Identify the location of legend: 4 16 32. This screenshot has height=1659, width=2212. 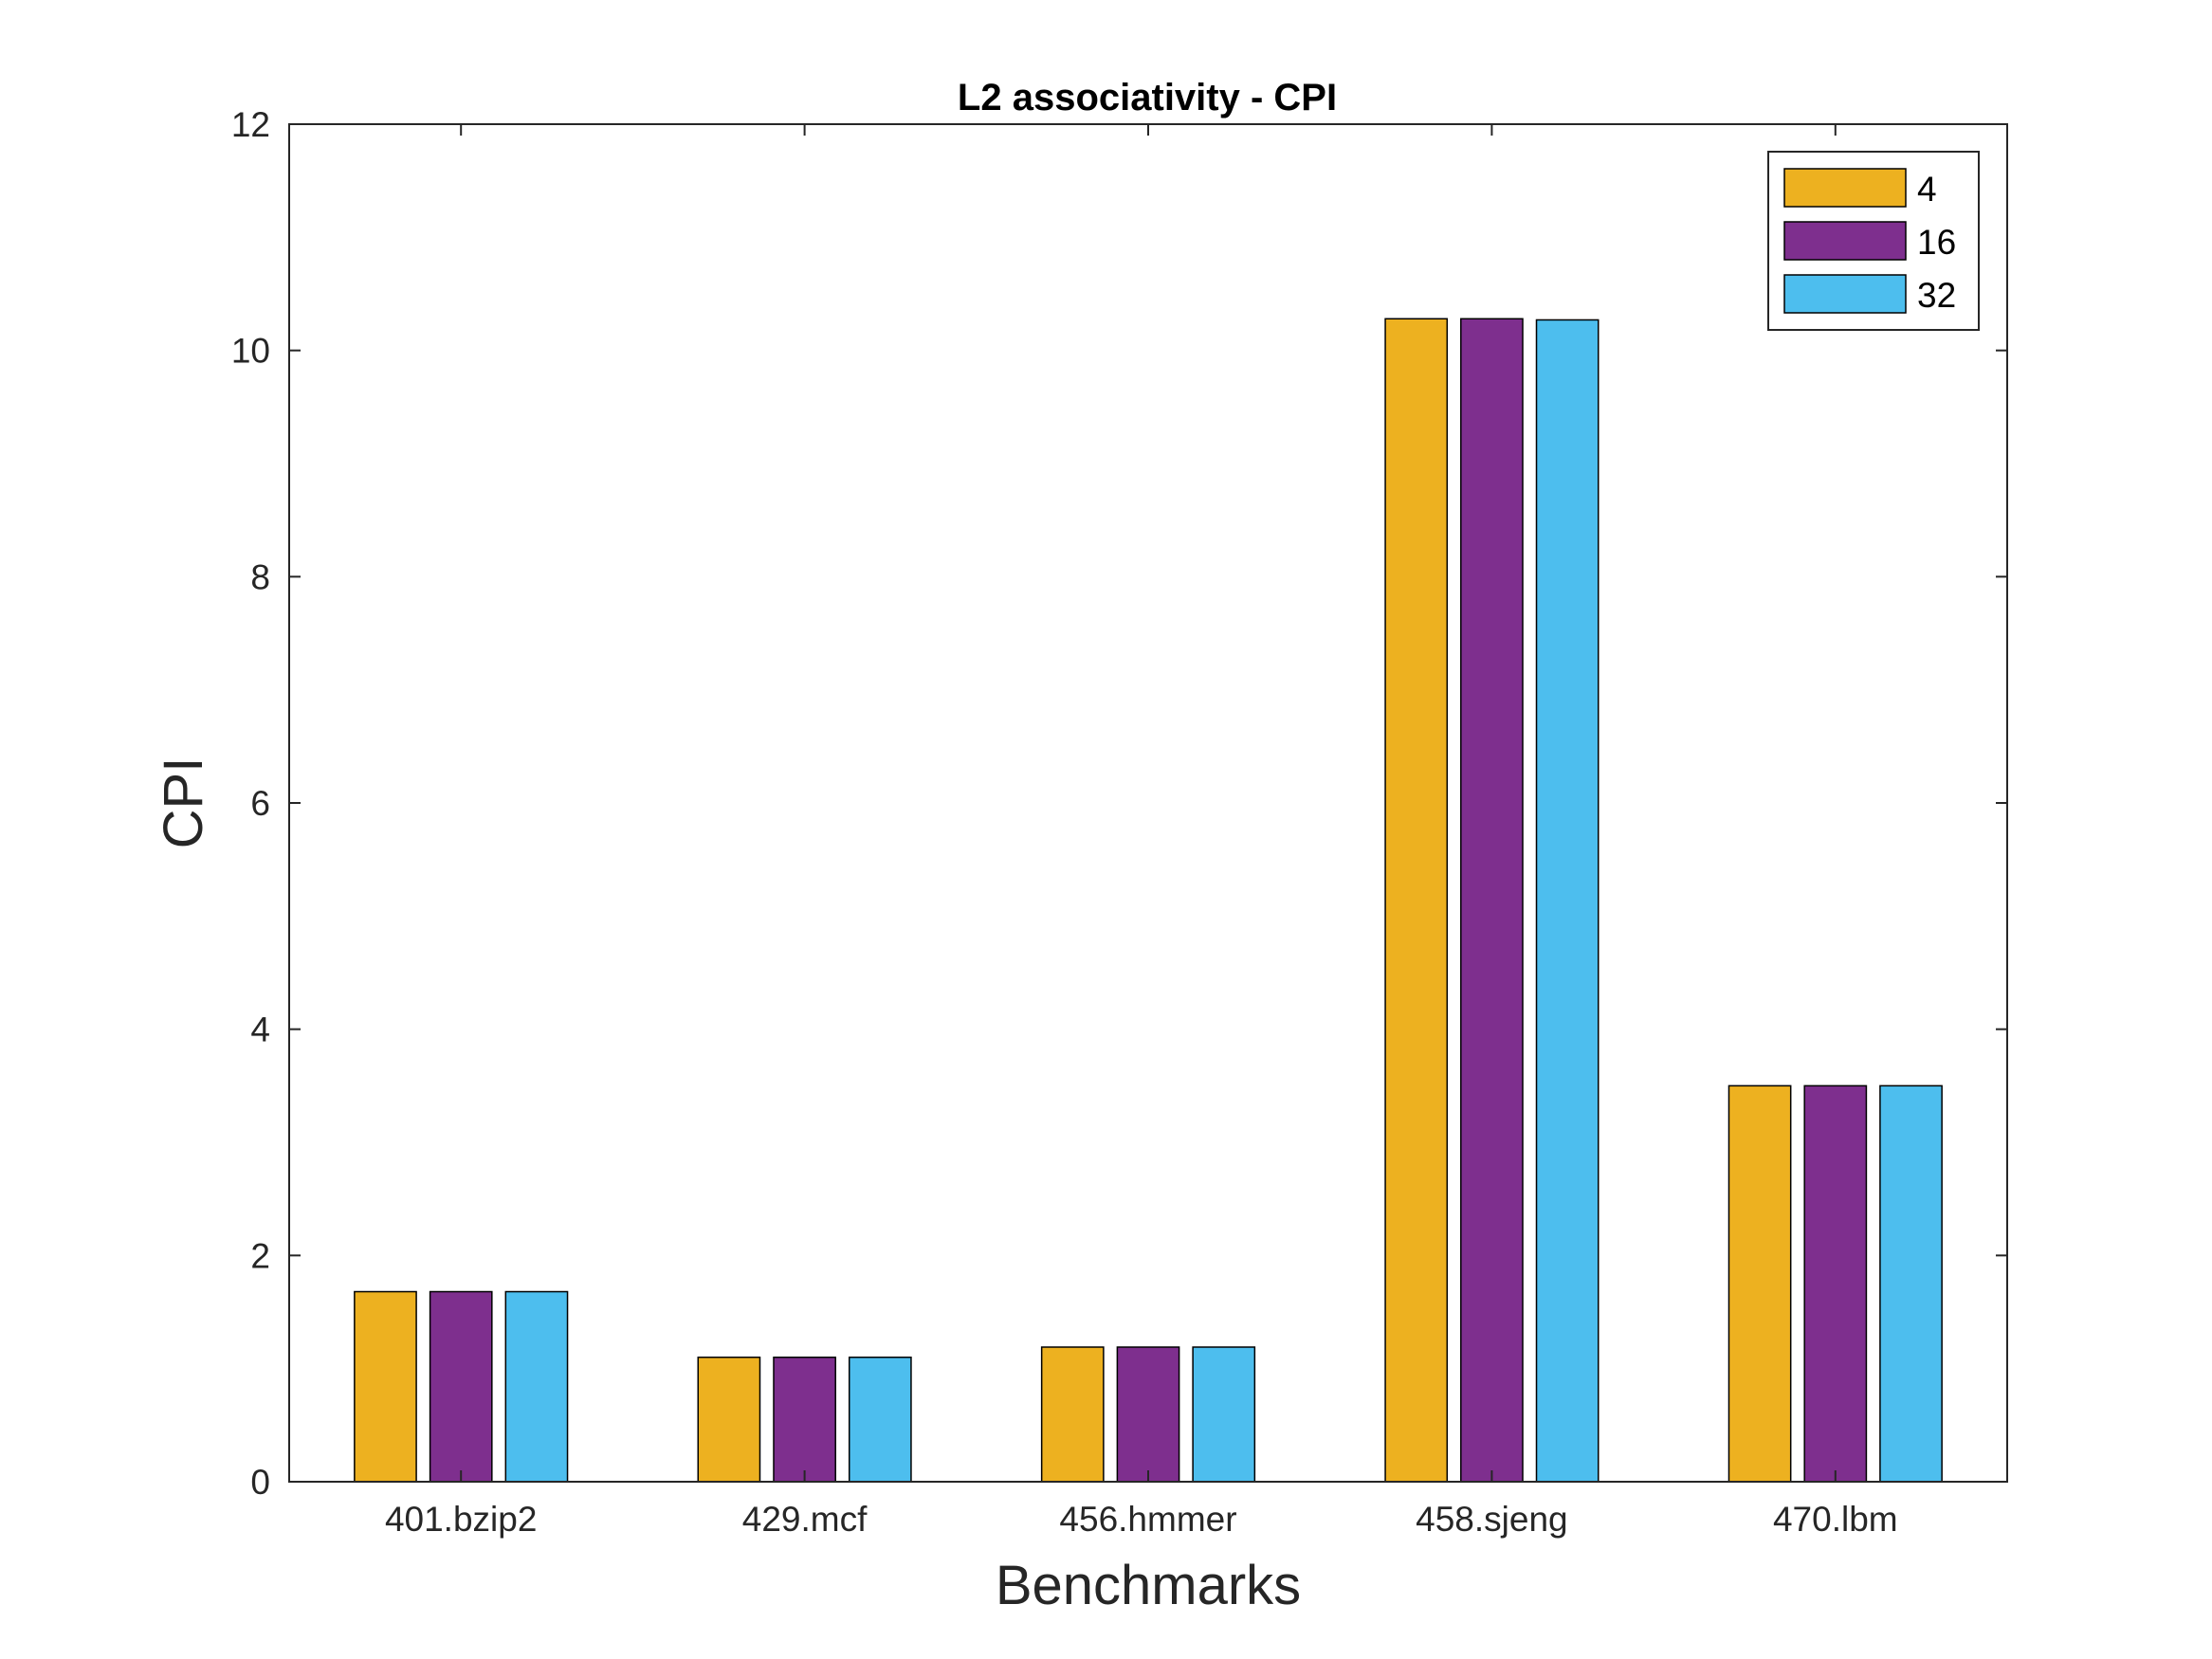
(1873, 241).